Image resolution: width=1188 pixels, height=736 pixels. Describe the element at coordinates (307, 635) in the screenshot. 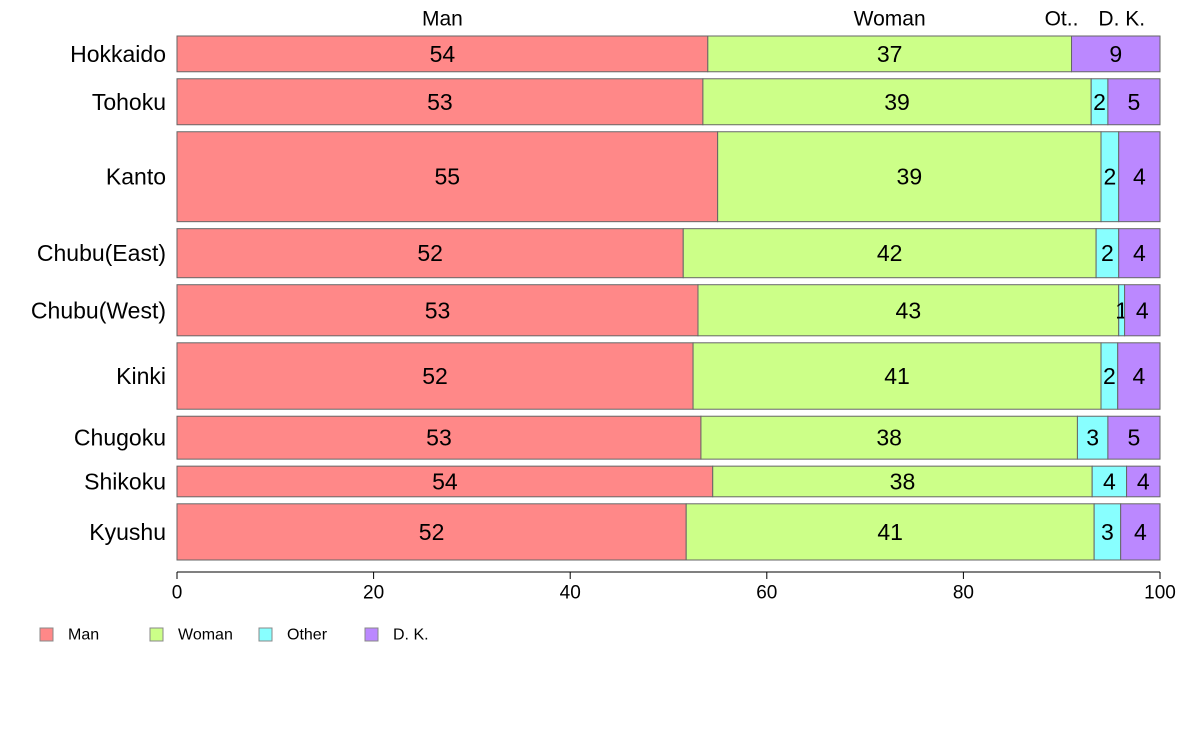

I see `legend-label: Other` at that location.